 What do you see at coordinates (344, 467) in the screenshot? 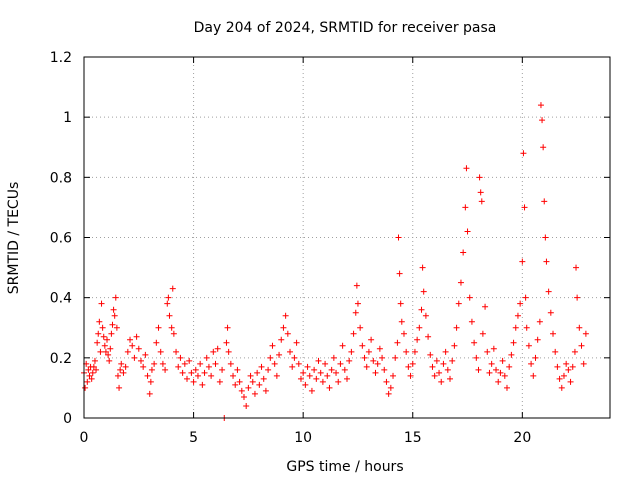
I see `x-axis-label: GPS time / hours` at bounding box center [344, 467].